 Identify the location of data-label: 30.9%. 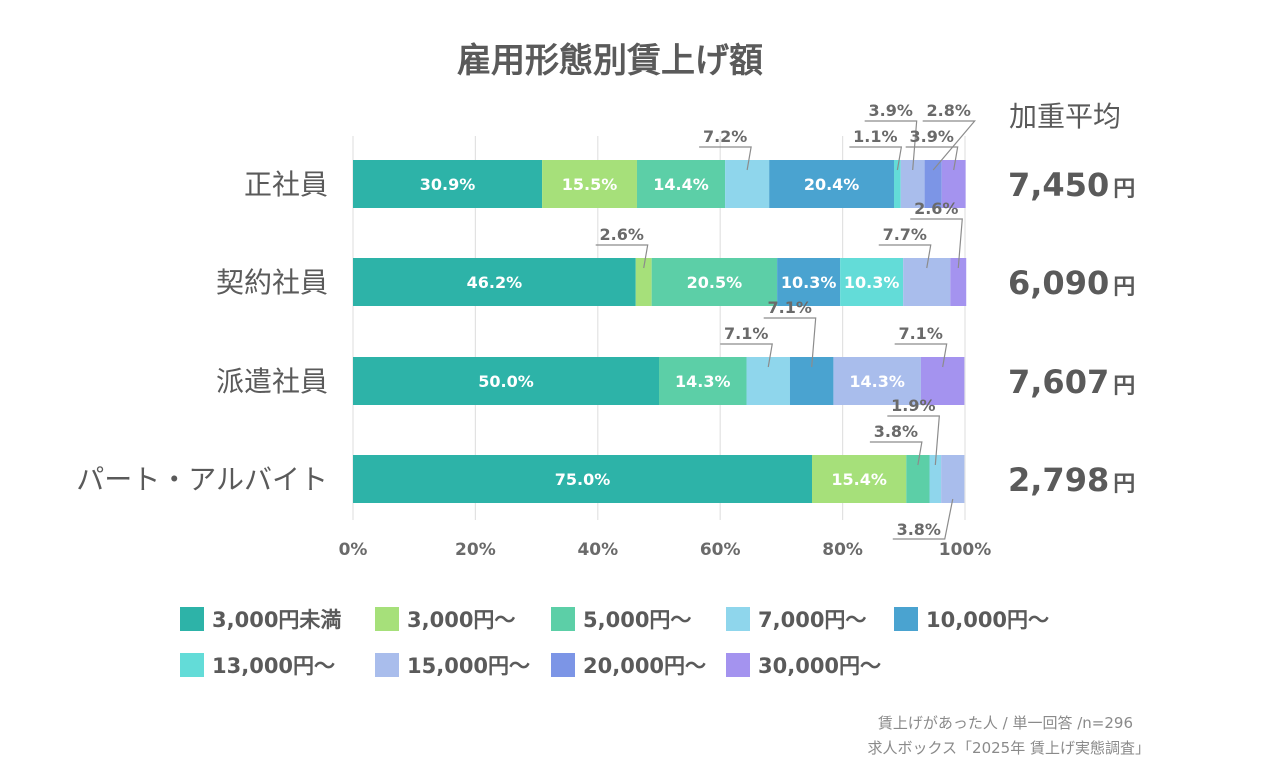
(448, 184).